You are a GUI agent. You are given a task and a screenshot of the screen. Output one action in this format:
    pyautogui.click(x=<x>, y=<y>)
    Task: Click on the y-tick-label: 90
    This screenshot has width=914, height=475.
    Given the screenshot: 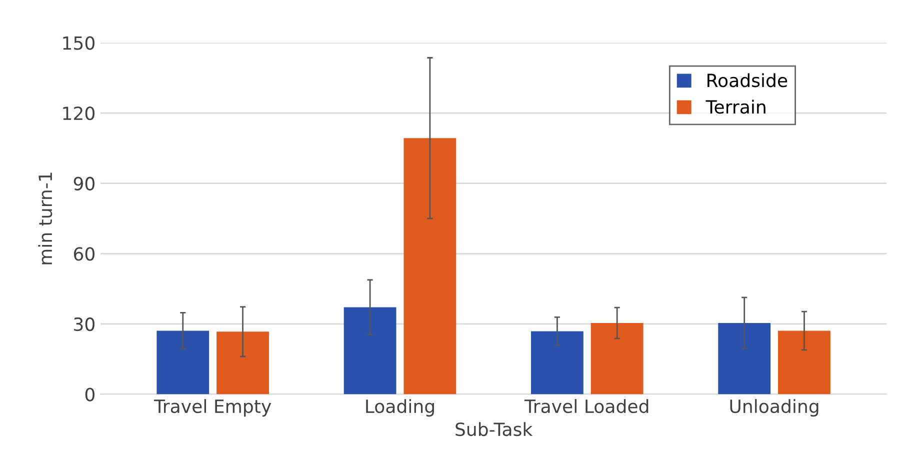 What is the action you would take?
    pyautogui.click(x=84, y=183)
    